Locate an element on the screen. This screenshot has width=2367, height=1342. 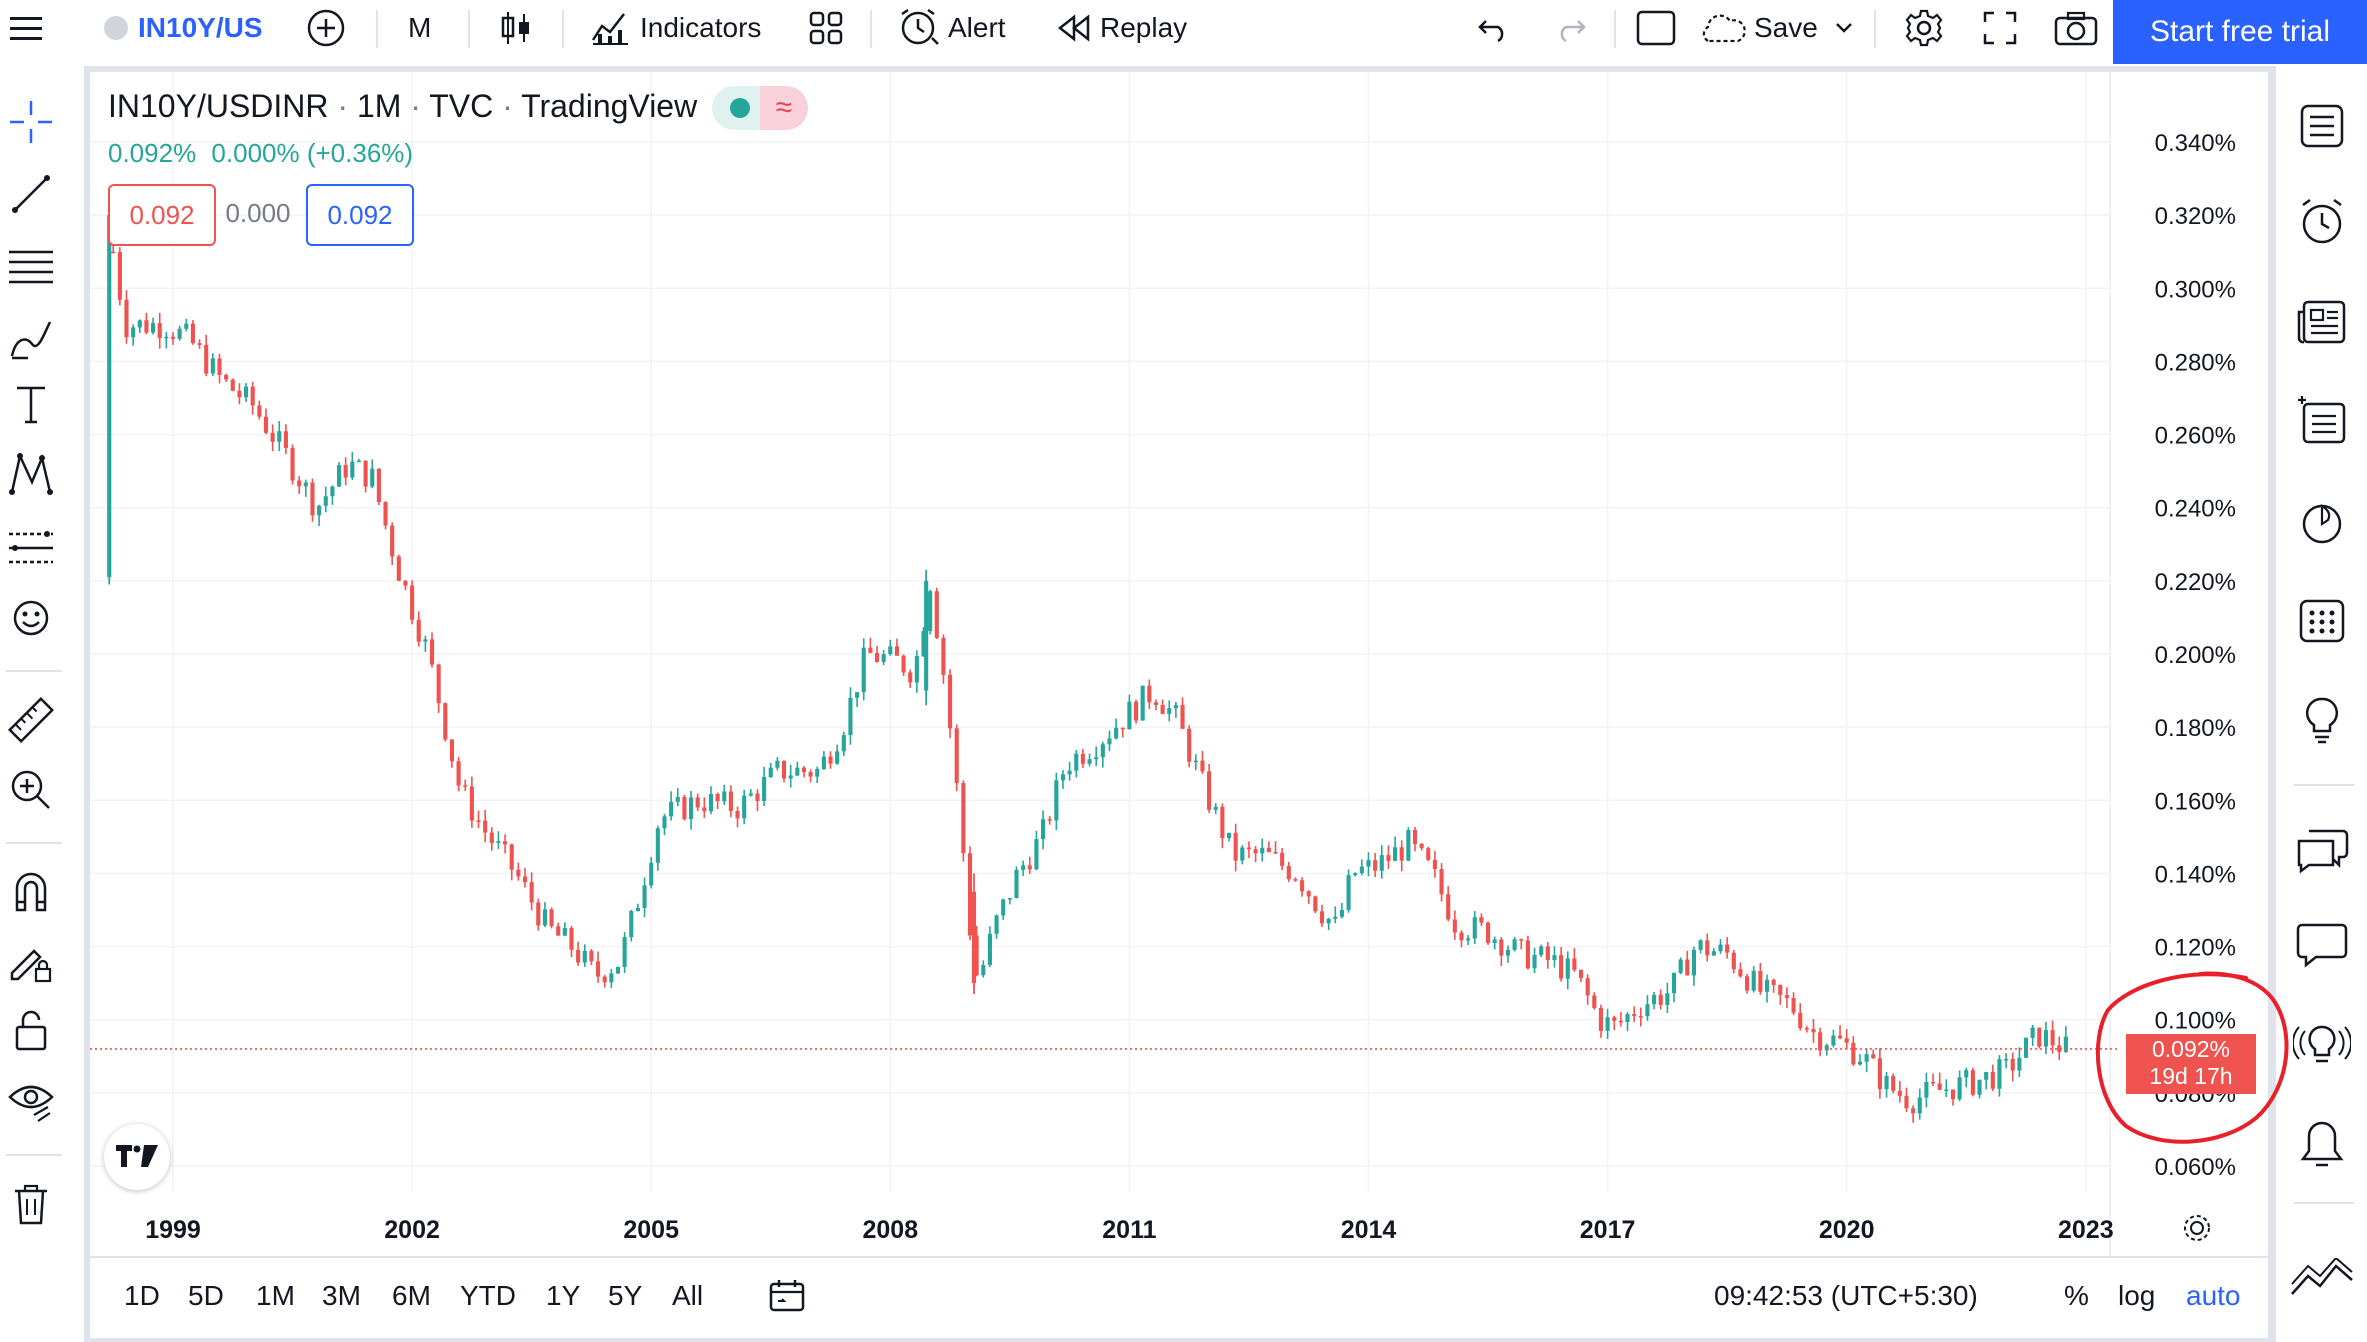
news-icon is located at coordinates (2322, 322).